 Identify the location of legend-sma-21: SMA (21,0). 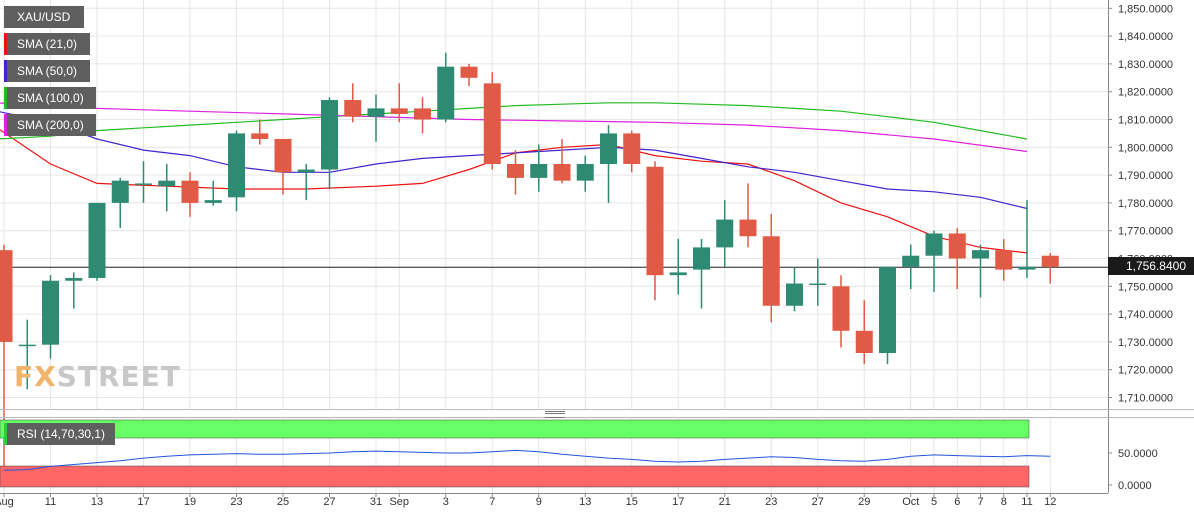
(47, 44).